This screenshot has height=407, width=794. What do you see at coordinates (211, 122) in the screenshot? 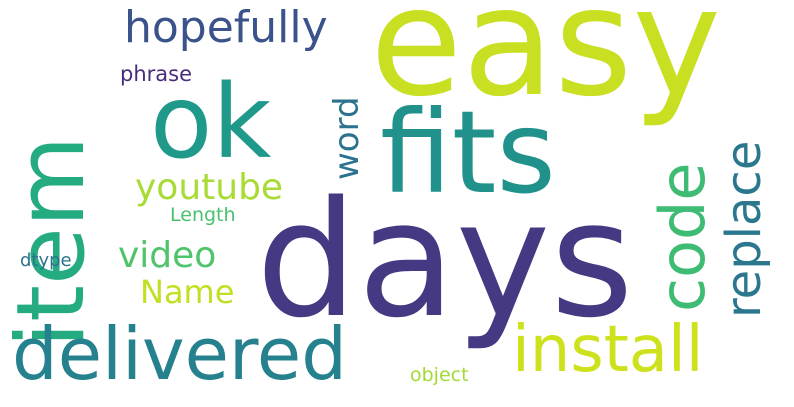
I see `word-ok: ok` at bounding box center [211, 122].